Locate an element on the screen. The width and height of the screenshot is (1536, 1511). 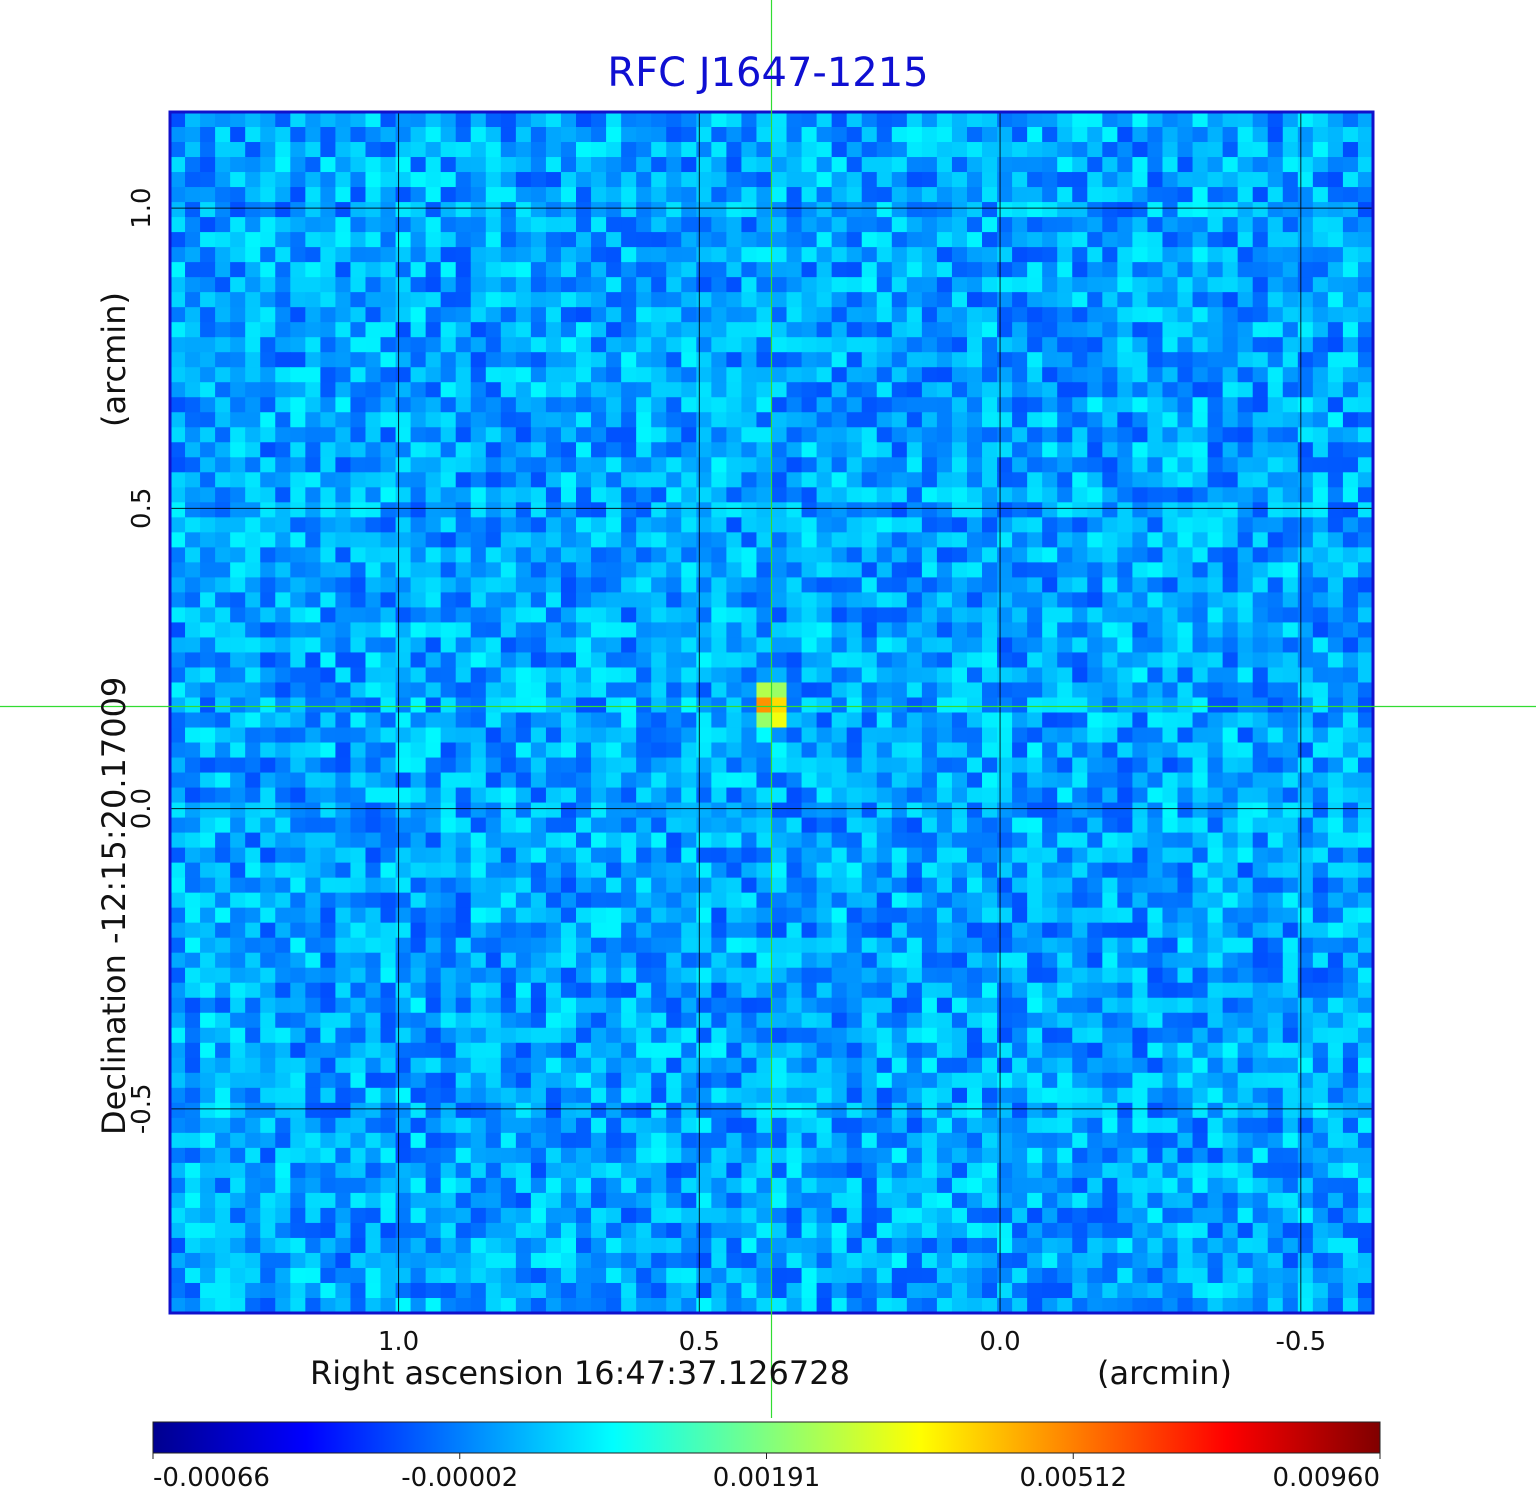
y-axis-label: Declination -12:15:20.17009 is located at coordinates (114, 905).